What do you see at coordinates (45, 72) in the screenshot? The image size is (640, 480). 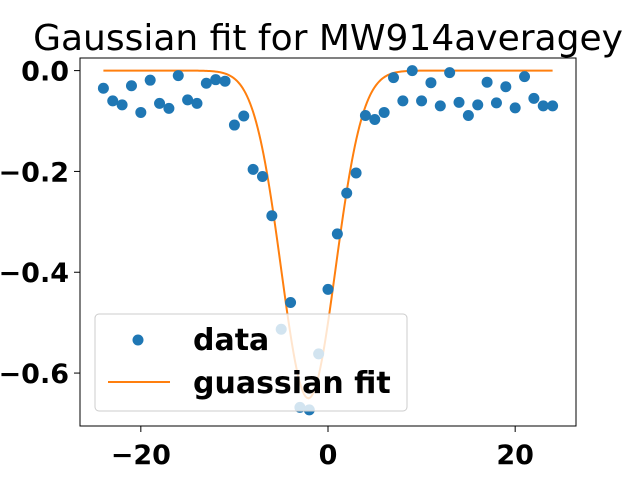 I see `y-tick-label: 0.0` at bounding box center [45, 72].